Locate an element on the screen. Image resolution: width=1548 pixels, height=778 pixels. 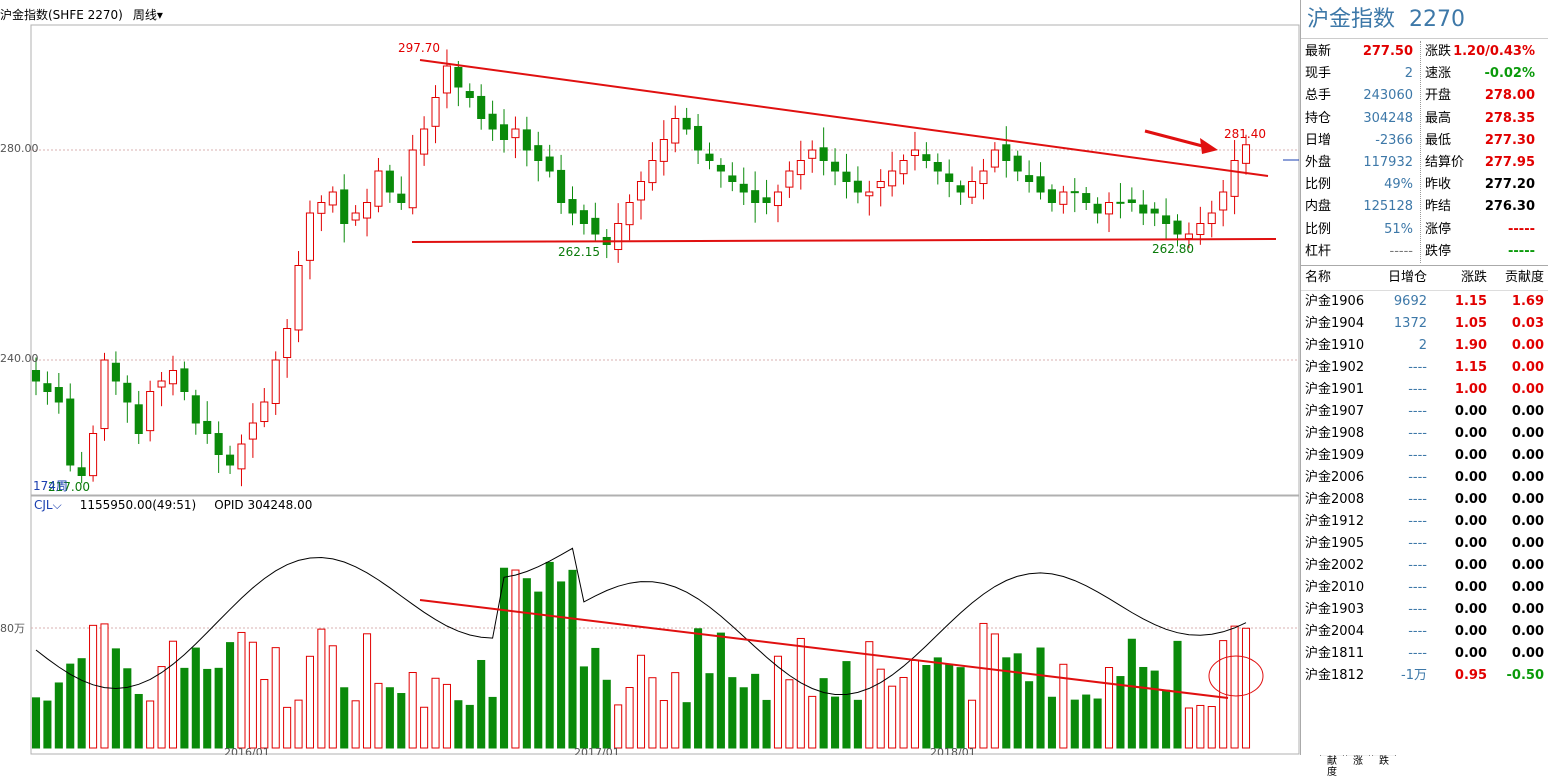
quote-row-left-7: 内盘 125128 is located at coordinates (1359, 207).